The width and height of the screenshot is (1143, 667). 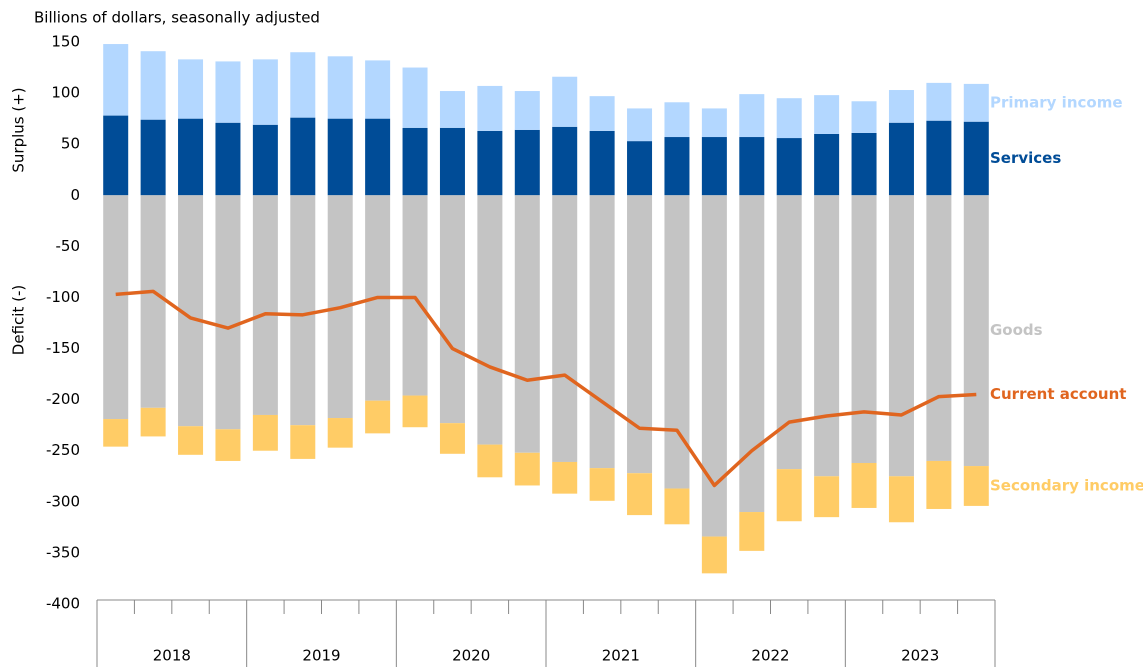 I want to click on x-group-label: 2021, so click(x=621, y=656).